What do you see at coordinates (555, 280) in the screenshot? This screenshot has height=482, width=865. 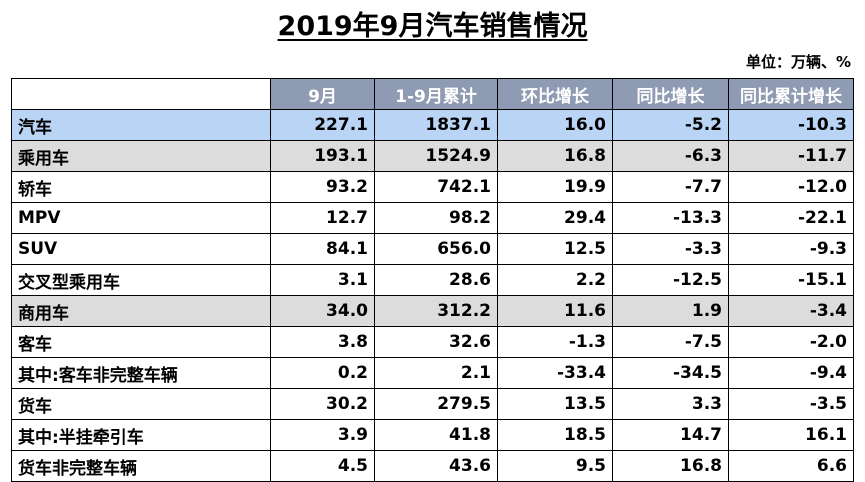 I see `cell-mom: 2.2` at bounding box center [555, 280].